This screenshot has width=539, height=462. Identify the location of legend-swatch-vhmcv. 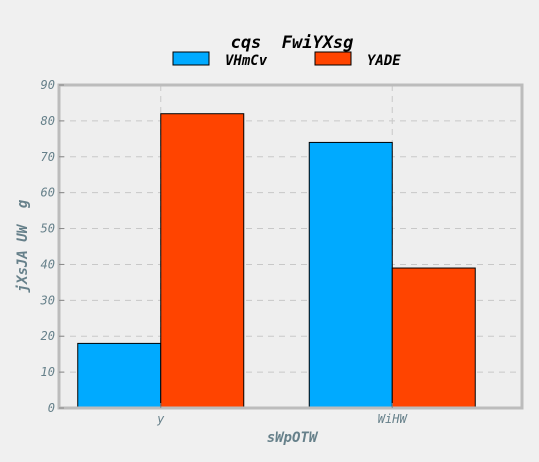
(191, 58).